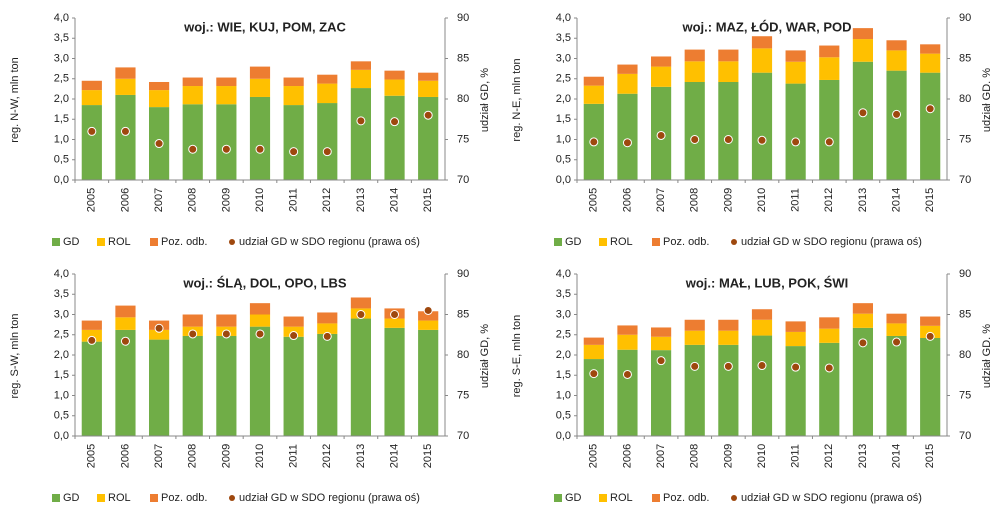 The width and height of the screenshot is (1001, 512). Describe the element at coordinates (61, 274) in the screenshot. I see `y-tick-label: 4,0` at that location.